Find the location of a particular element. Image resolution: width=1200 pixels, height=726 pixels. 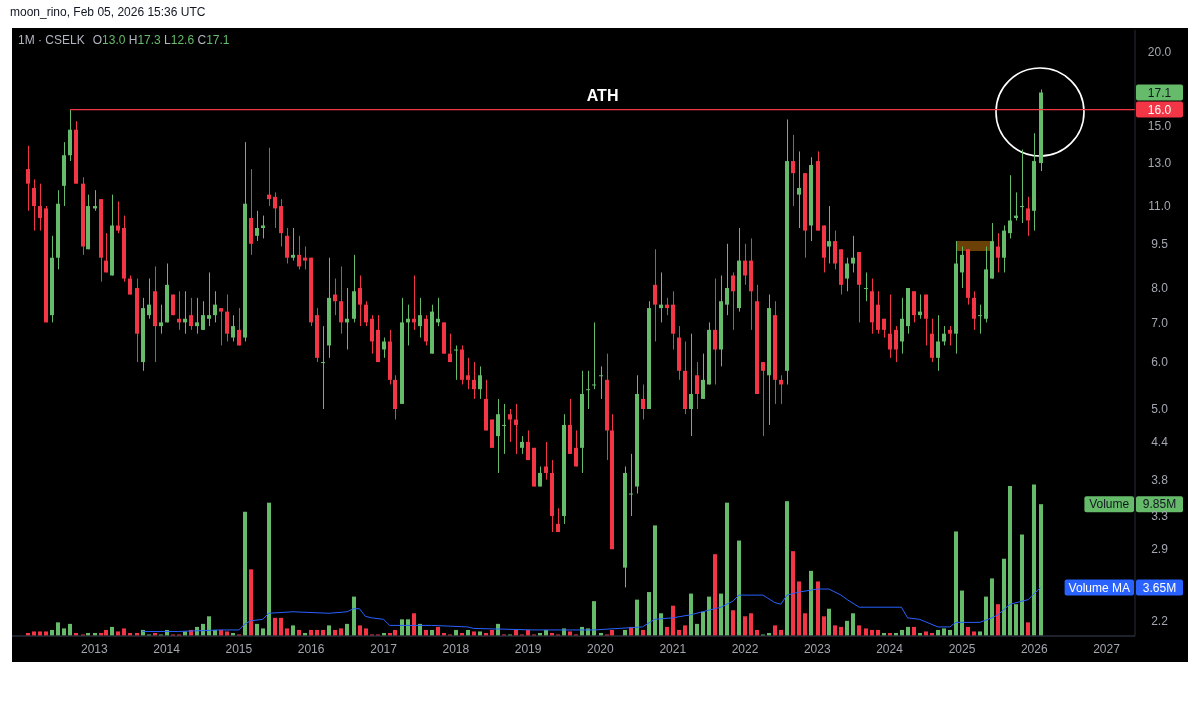

y-tick-label: 11.0 is located at coordinates (1160, 206).